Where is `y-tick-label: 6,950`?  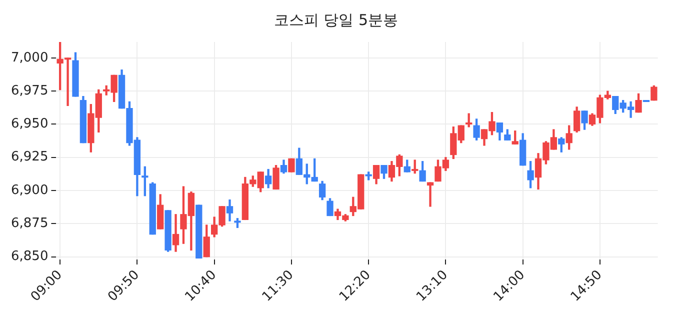 y-tick-label: 6,950 is located at coordinates (29, 124).